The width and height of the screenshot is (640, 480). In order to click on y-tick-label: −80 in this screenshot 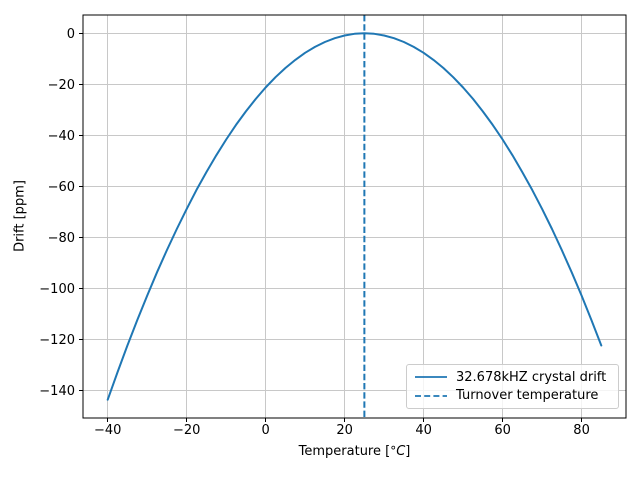, I will do `click(61, 238)`.